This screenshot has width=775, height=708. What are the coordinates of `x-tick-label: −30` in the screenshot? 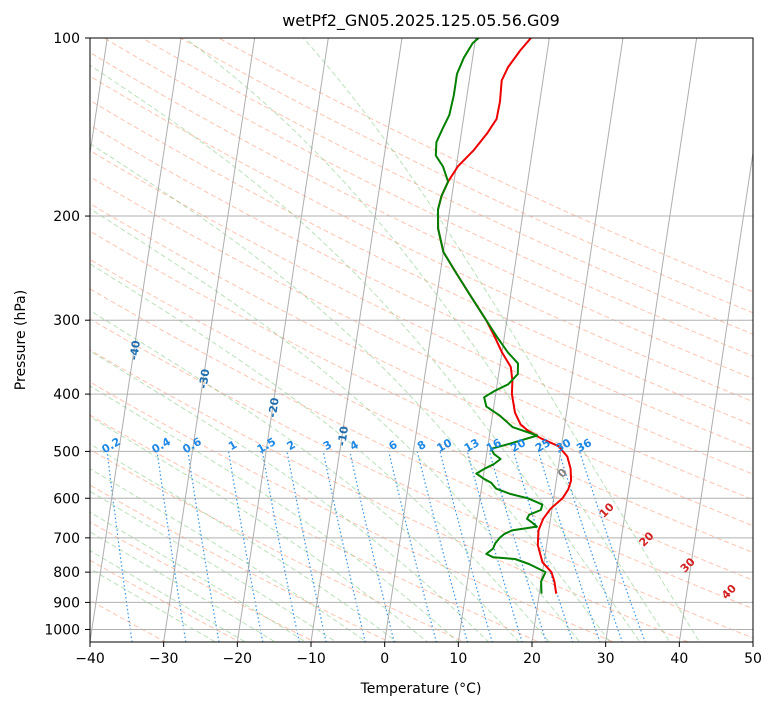 It's located at (164, 659).